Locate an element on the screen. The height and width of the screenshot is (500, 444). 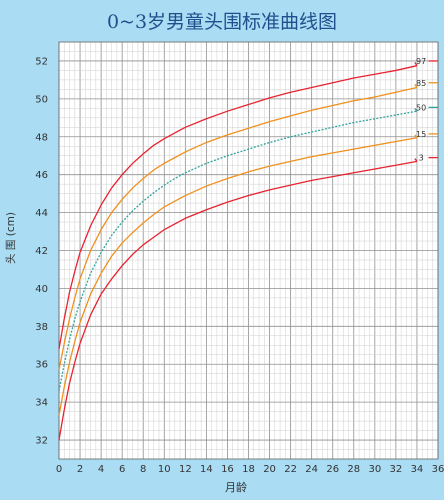
x-tick-label: 6 is located at coordinates (122, 469).